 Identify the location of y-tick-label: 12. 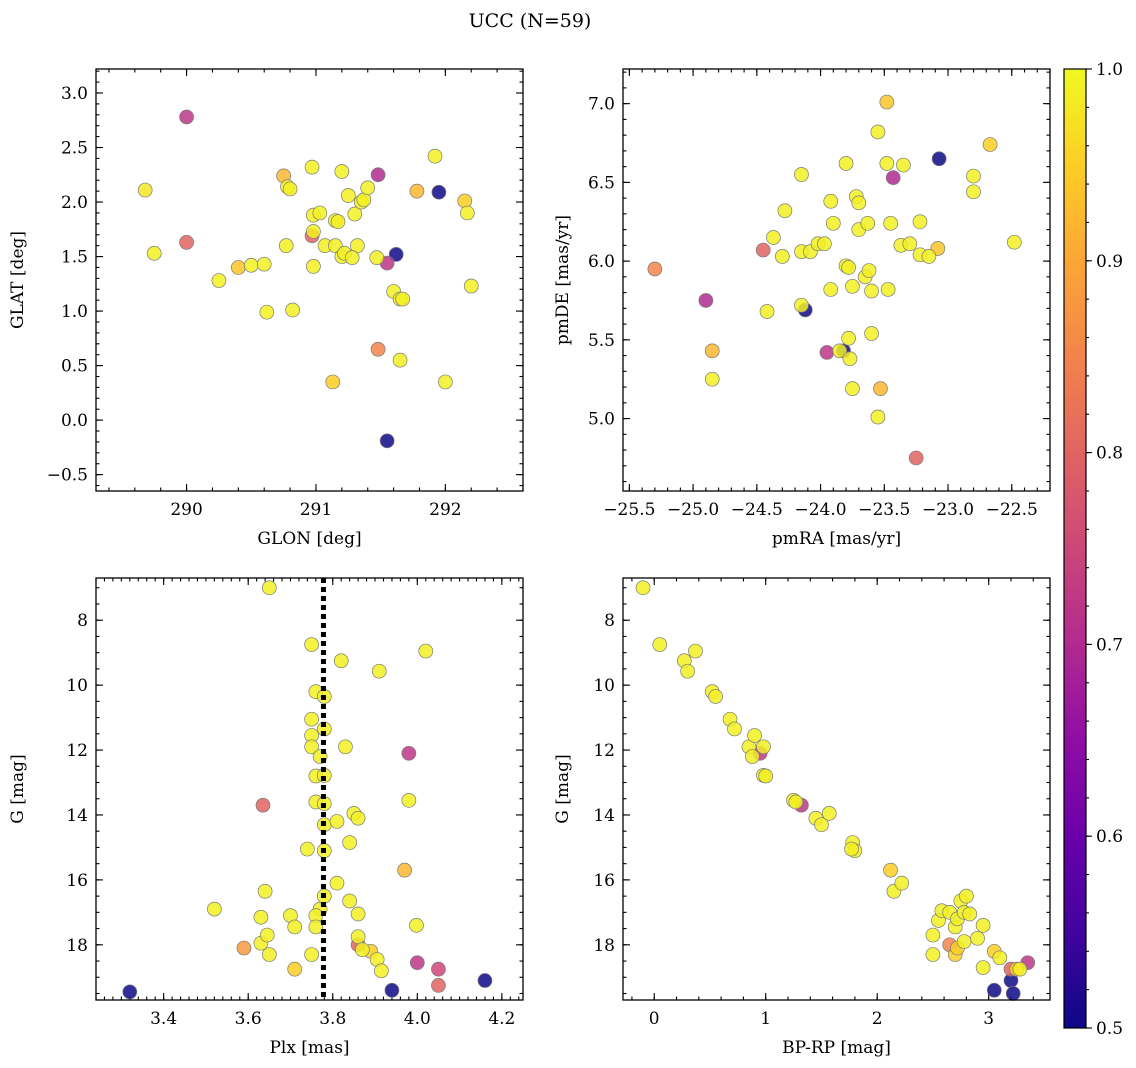
(604, 751).